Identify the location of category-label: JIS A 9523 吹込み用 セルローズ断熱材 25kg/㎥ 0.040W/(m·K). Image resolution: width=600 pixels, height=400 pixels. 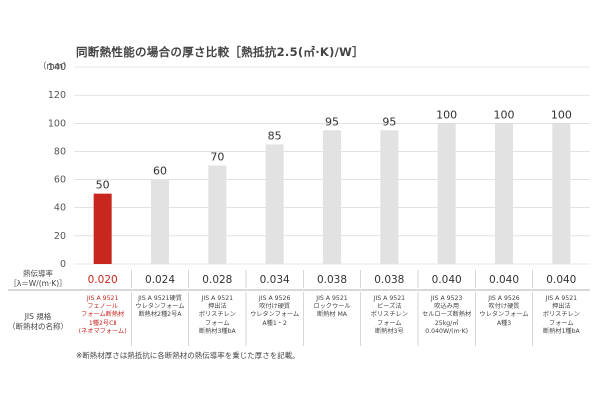
(447, 315).